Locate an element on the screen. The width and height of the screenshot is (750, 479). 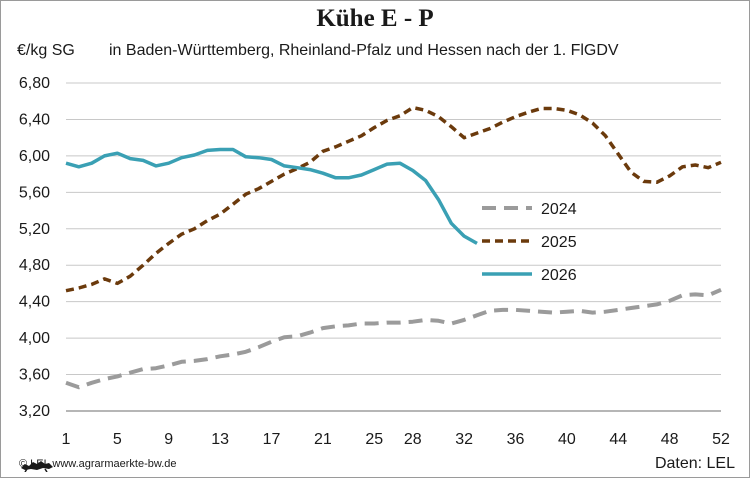
series-line-2026 is located at coordinates (271, 196).